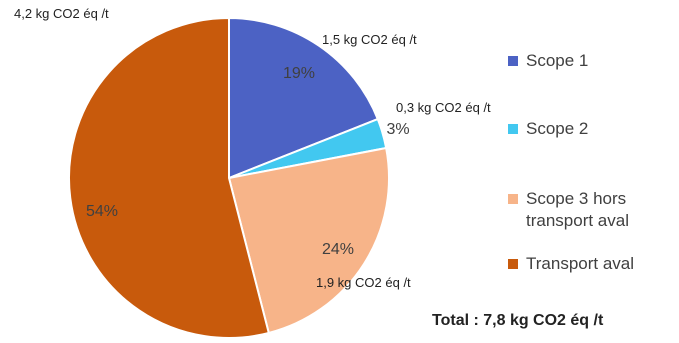 This screenshot has height=343, width=679. I want to click on legend-label-transport-aval: Transport aval, so click(580, 263).